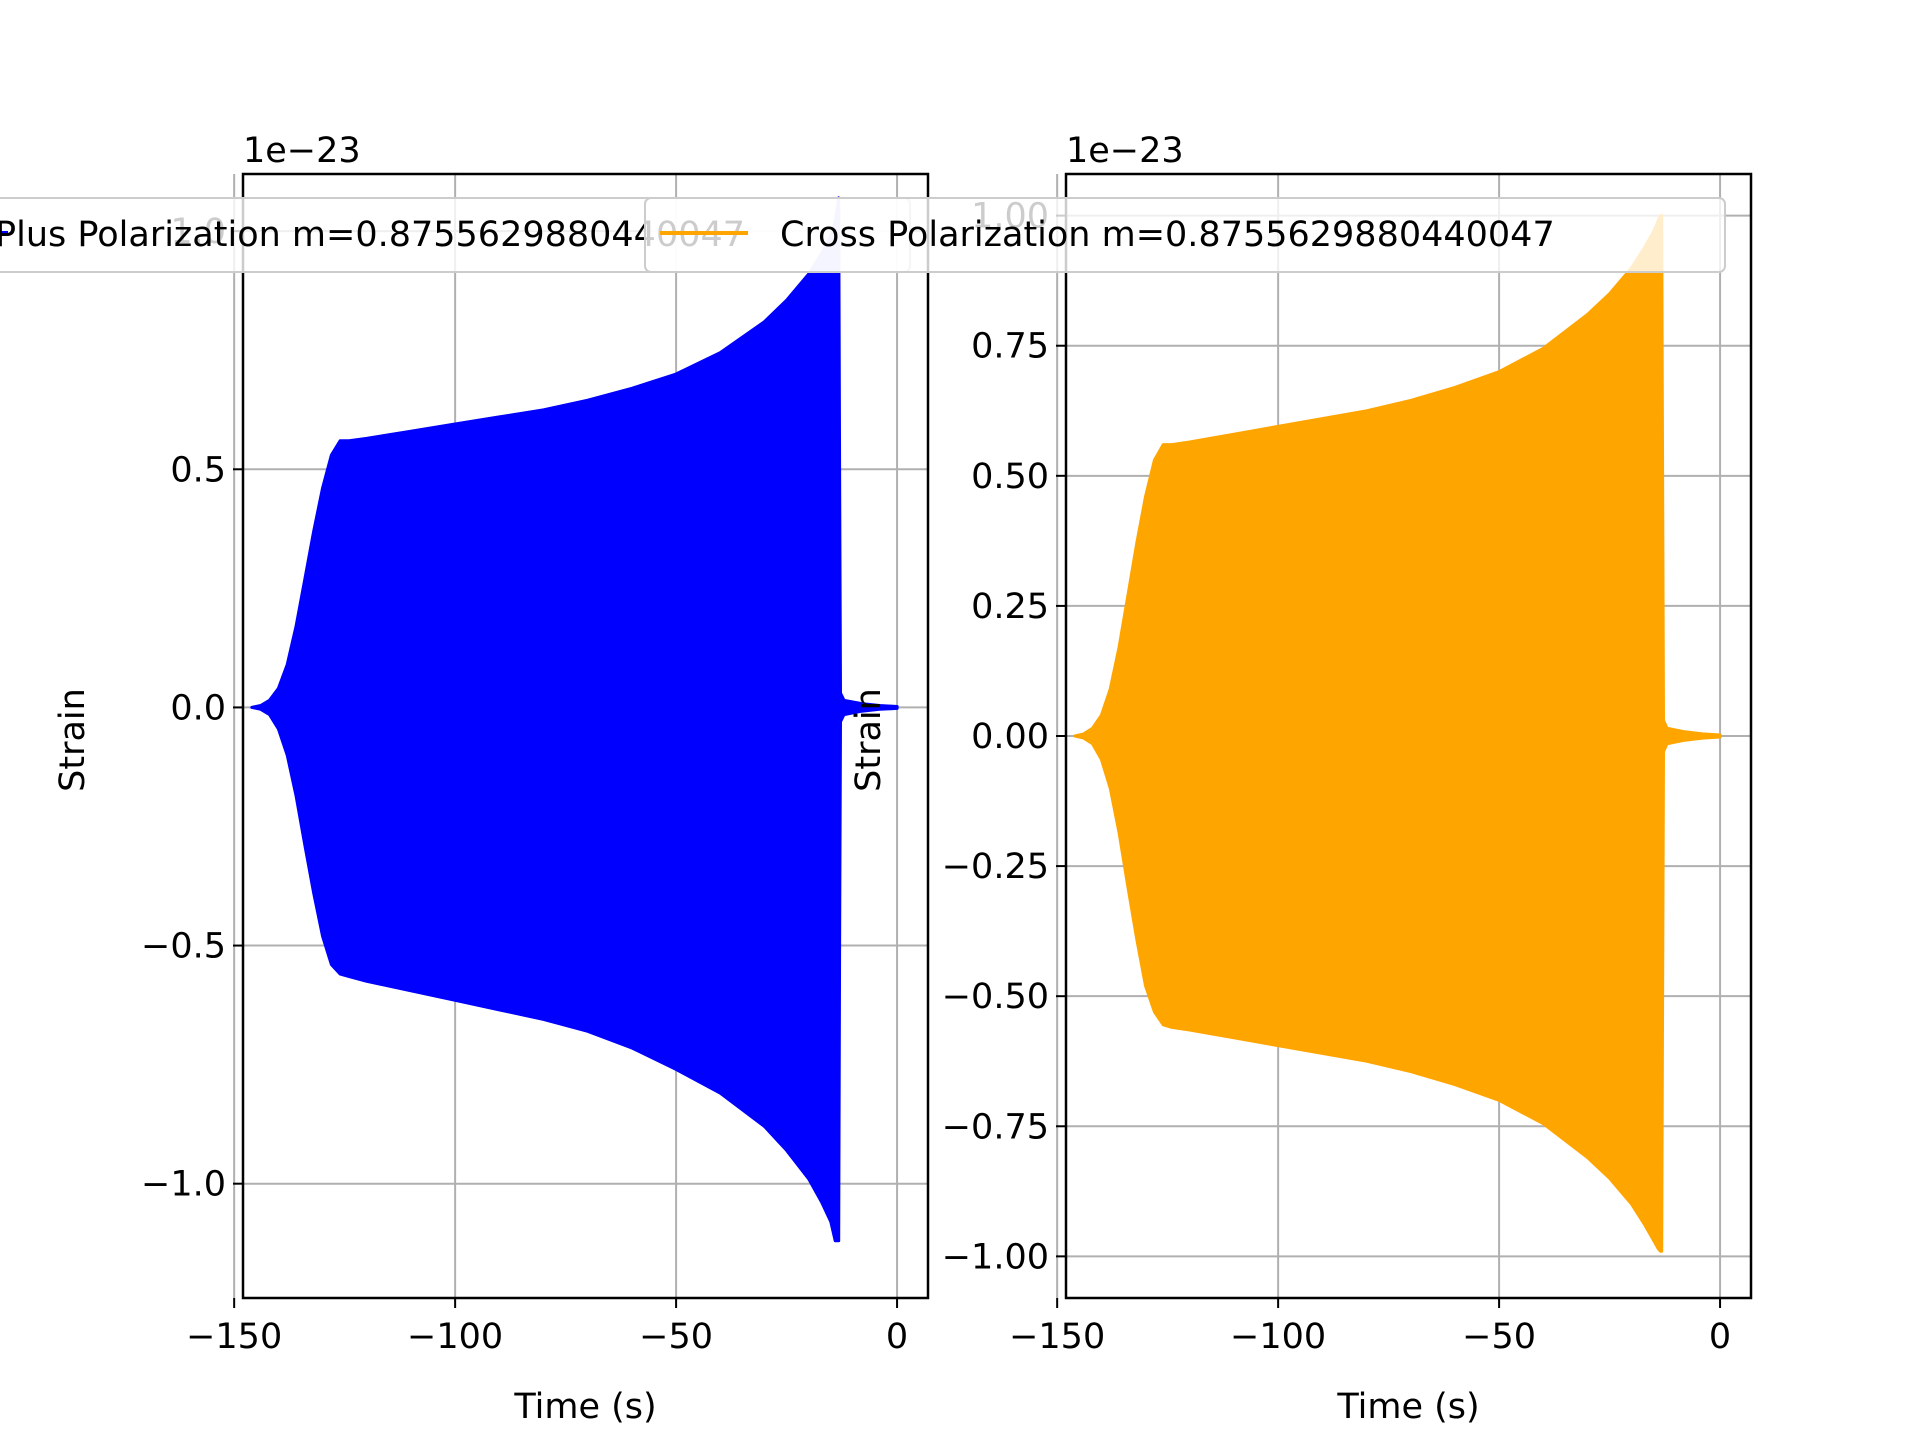 This screenshot has width=1920, height=1440. Describe the element at coordinates (183, 947) in the screenshot. I see `y-tick-label: −0.5` at that location.